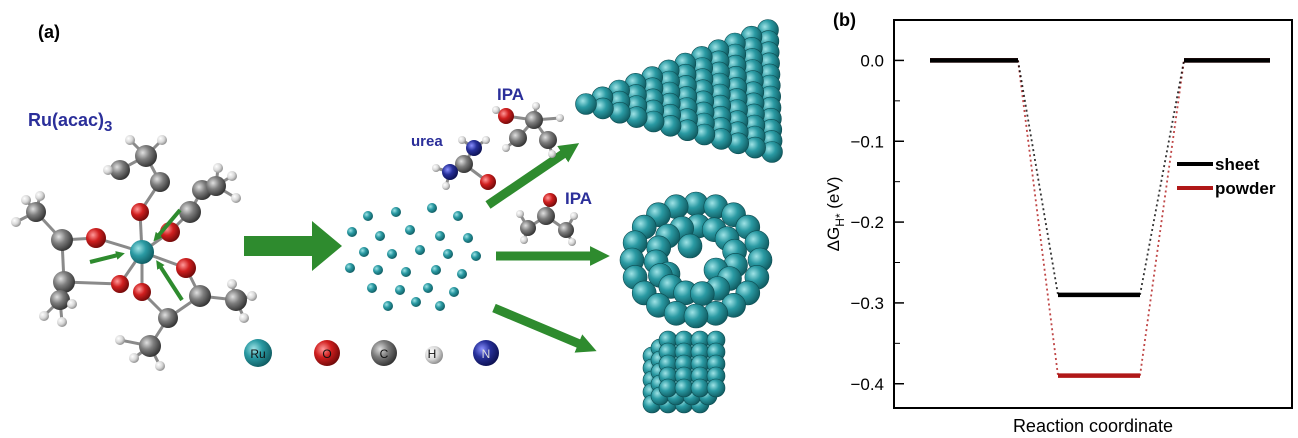  Describe the element at coordinates (293, 246) in the screenshot. I see `big-arrow` at that location.